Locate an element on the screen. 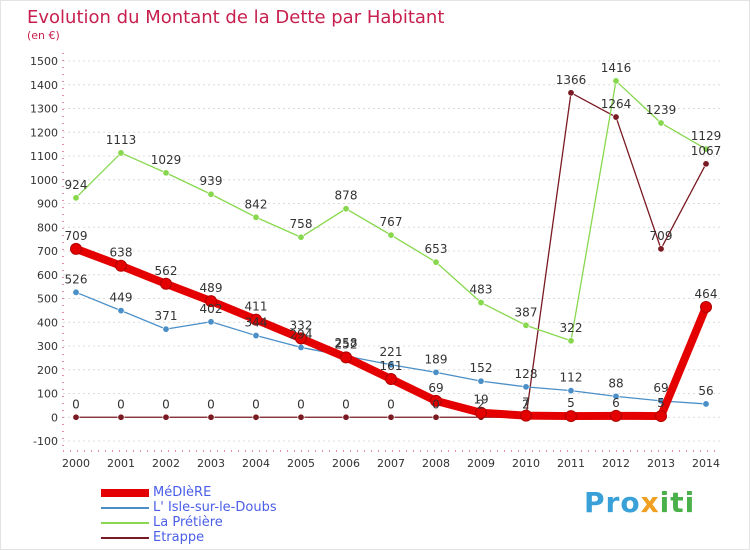 This screenshot has height=550, width=750. x-tick-label: 2007 is located at coordinates (391, 463).